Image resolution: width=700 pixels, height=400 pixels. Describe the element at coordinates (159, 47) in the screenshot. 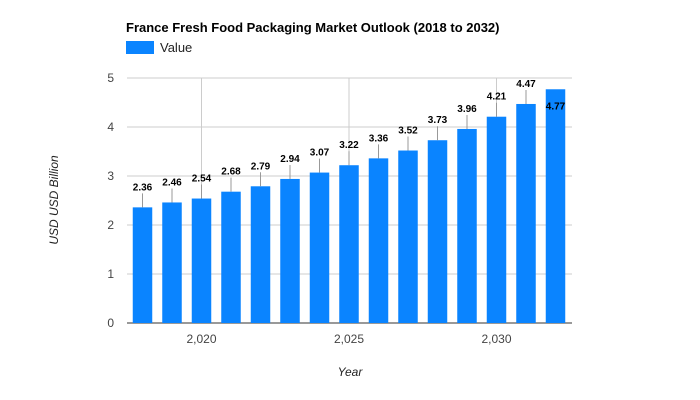

I see `legend: Value` at that location.